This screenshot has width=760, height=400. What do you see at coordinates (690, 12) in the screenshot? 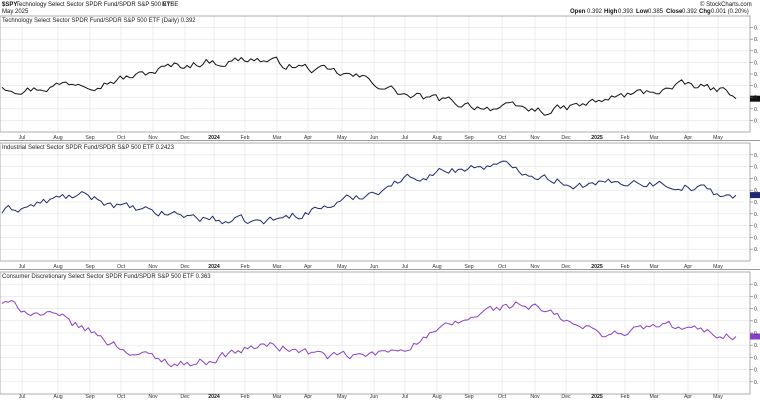
I see `close-value: 0.392` at bounding box center [690, 12].